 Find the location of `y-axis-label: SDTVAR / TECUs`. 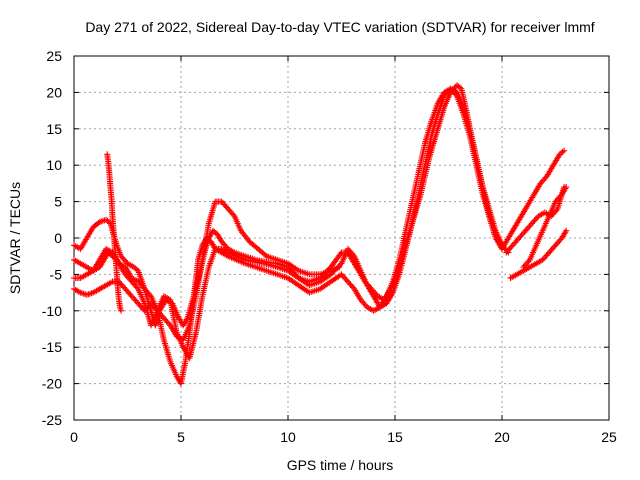

y-axis-label: SDTVAR / TECUs is located at coordinates (15, 238).